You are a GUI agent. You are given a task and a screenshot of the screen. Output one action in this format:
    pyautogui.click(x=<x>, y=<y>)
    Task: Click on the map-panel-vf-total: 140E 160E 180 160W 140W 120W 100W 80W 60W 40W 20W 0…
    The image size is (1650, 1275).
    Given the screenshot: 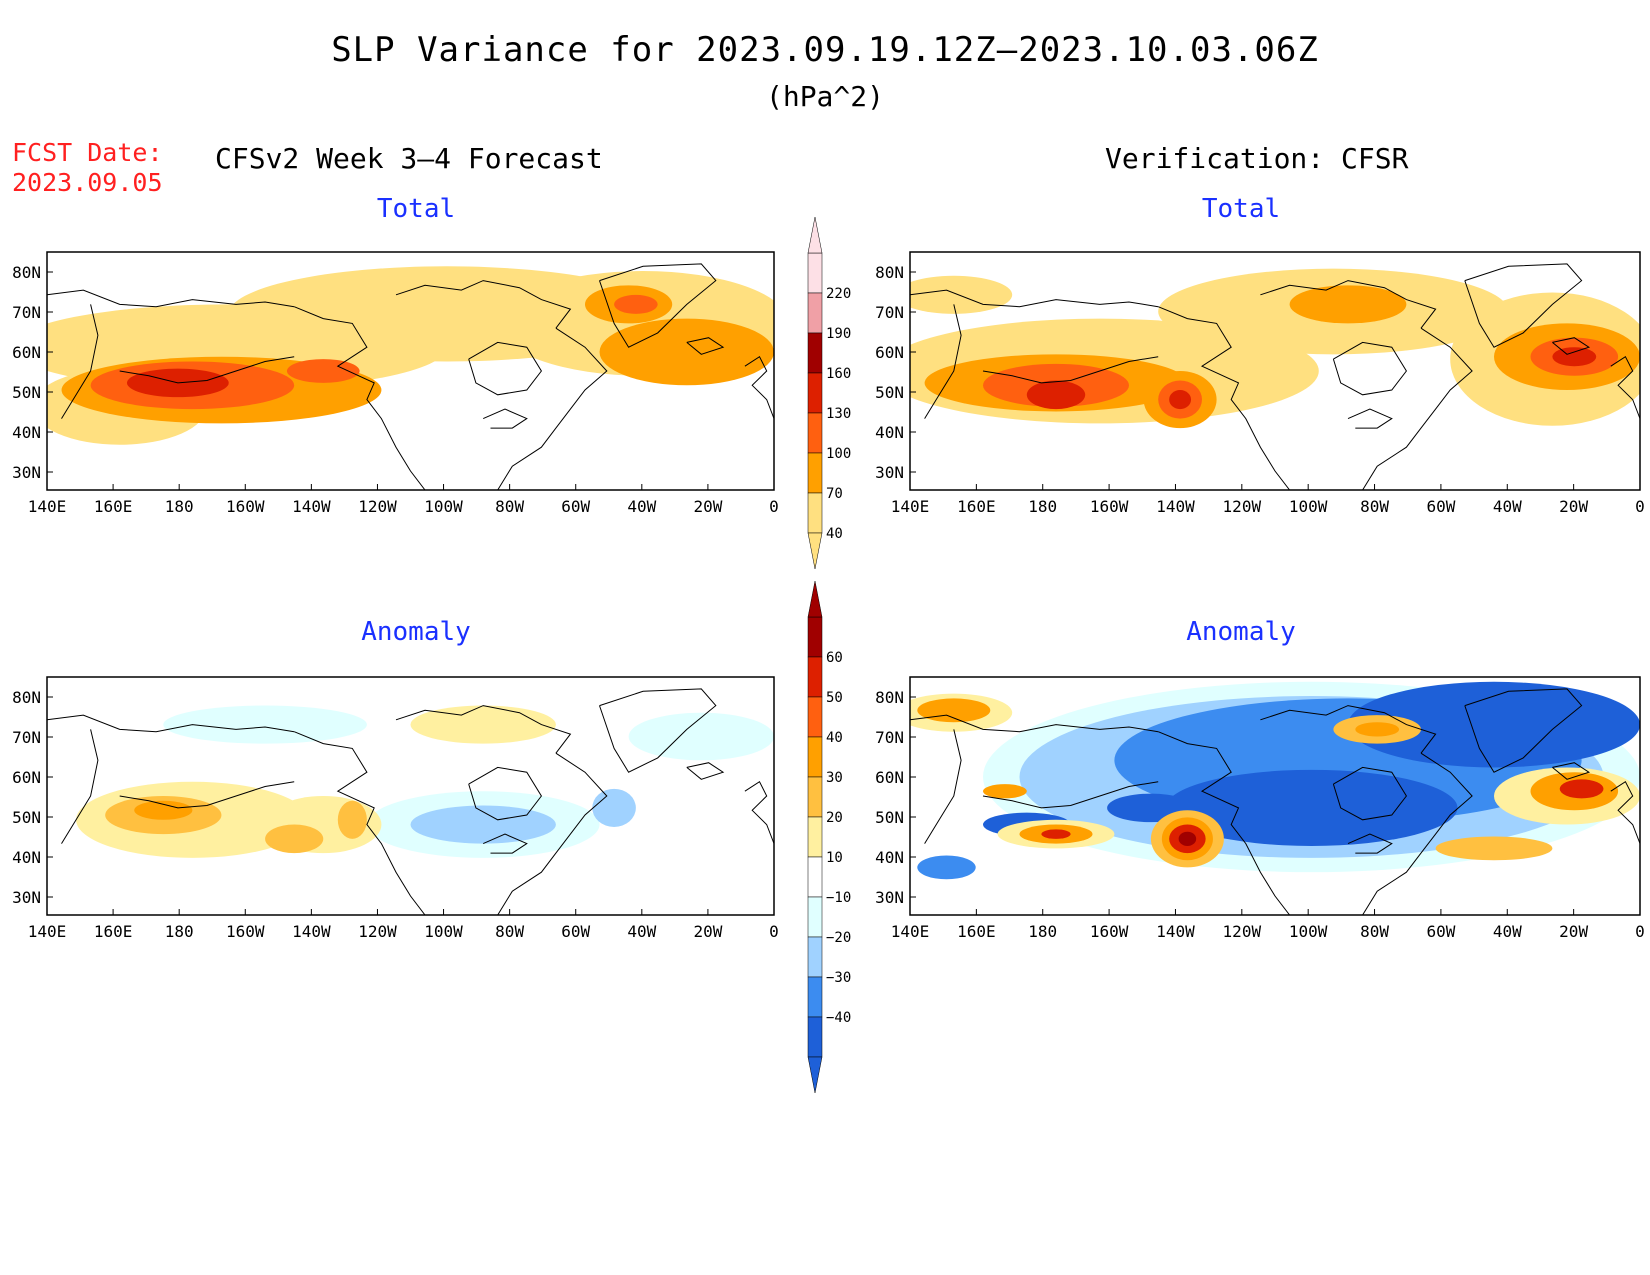 What is the action you would take?
    pyautogui.click(x=1260, y=383)
    